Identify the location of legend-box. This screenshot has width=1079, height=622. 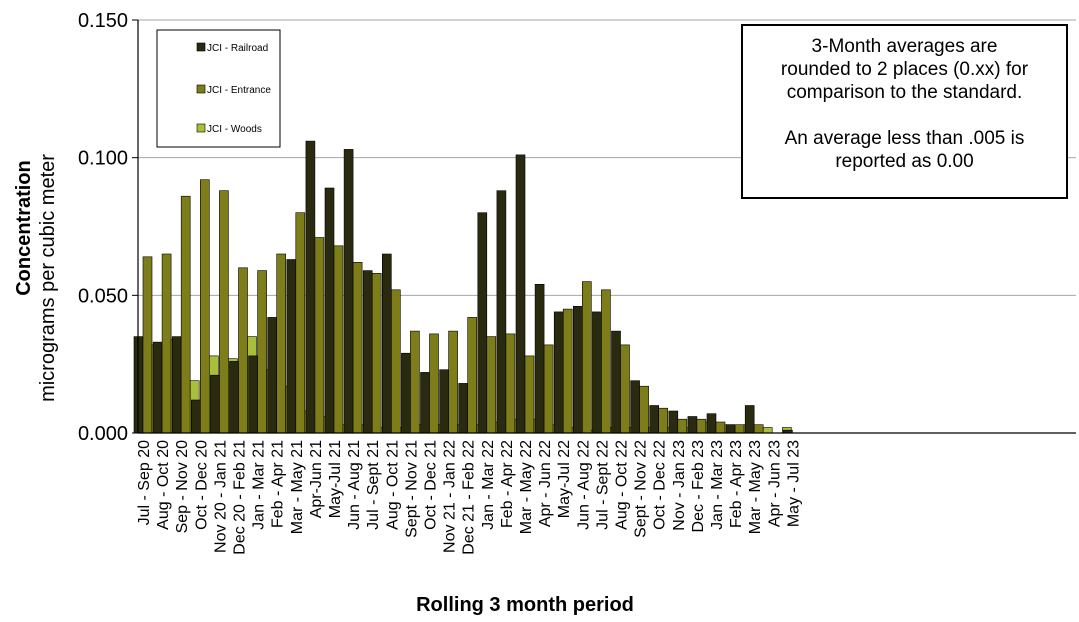
(218, 88).